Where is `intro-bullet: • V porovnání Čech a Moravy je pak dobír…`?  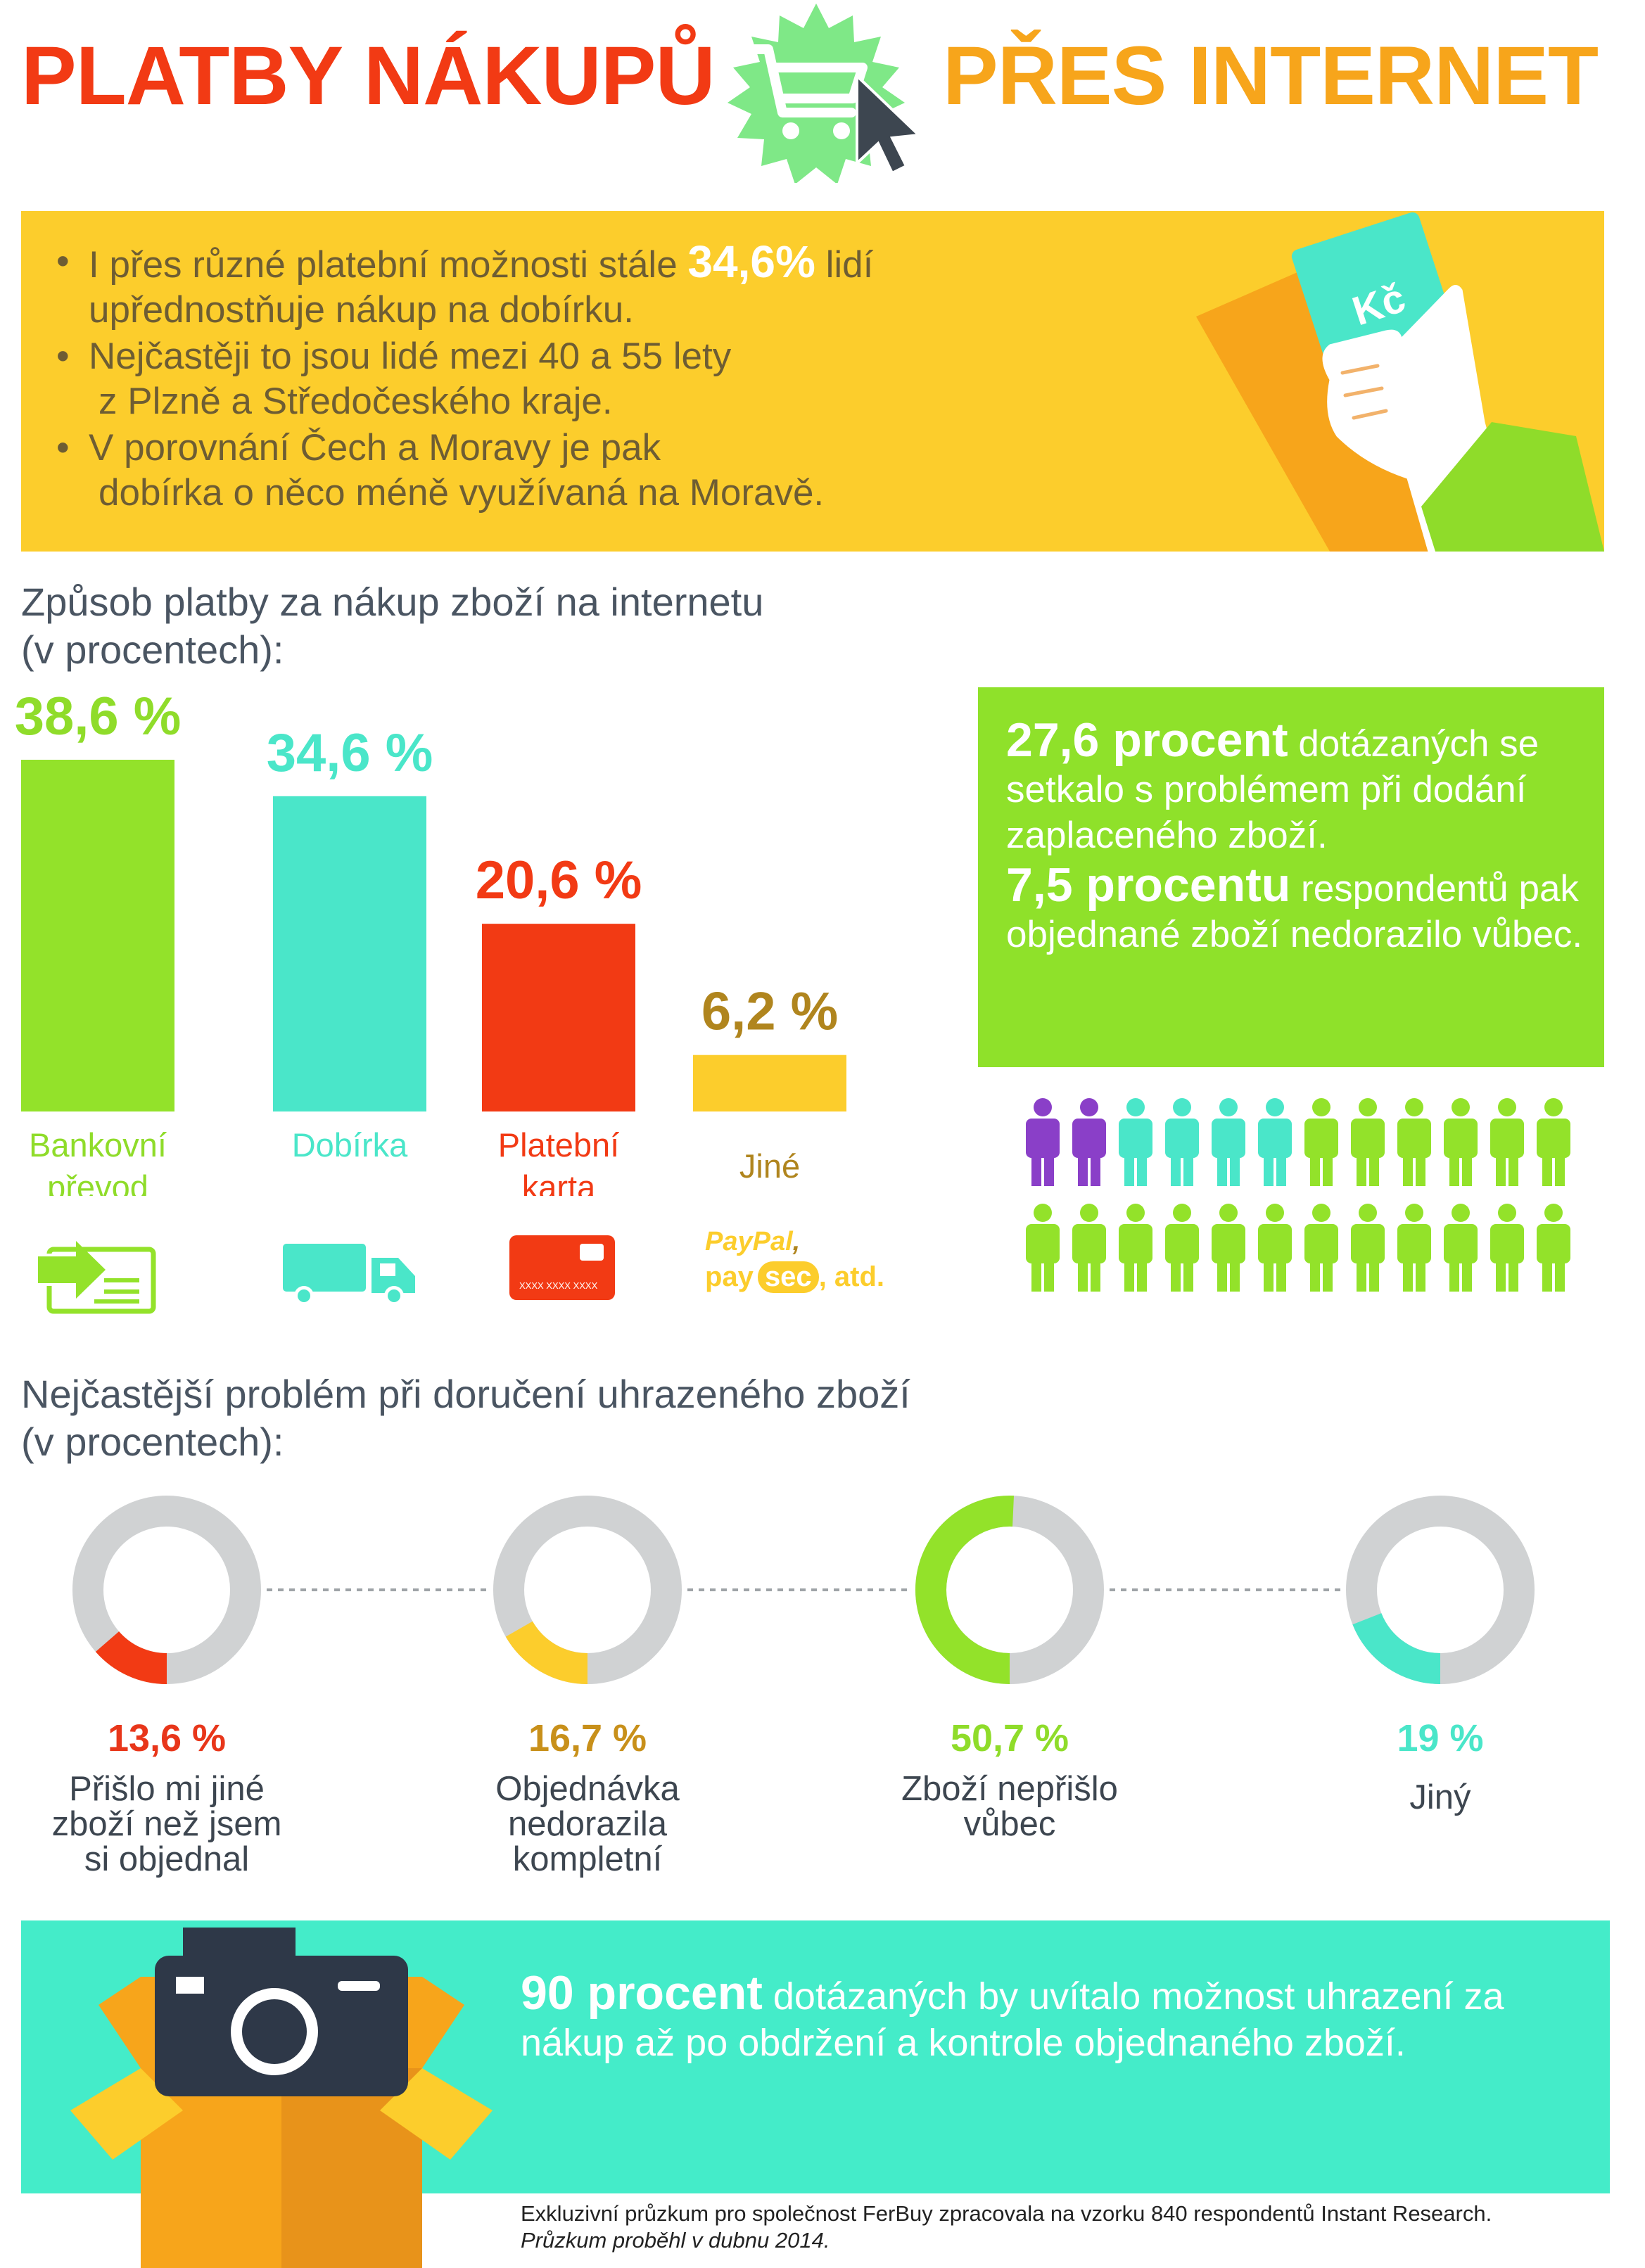
intro-bullet: • V porovnání Čech a Moravy je pak dobír… is located at coordinates (577, 471).